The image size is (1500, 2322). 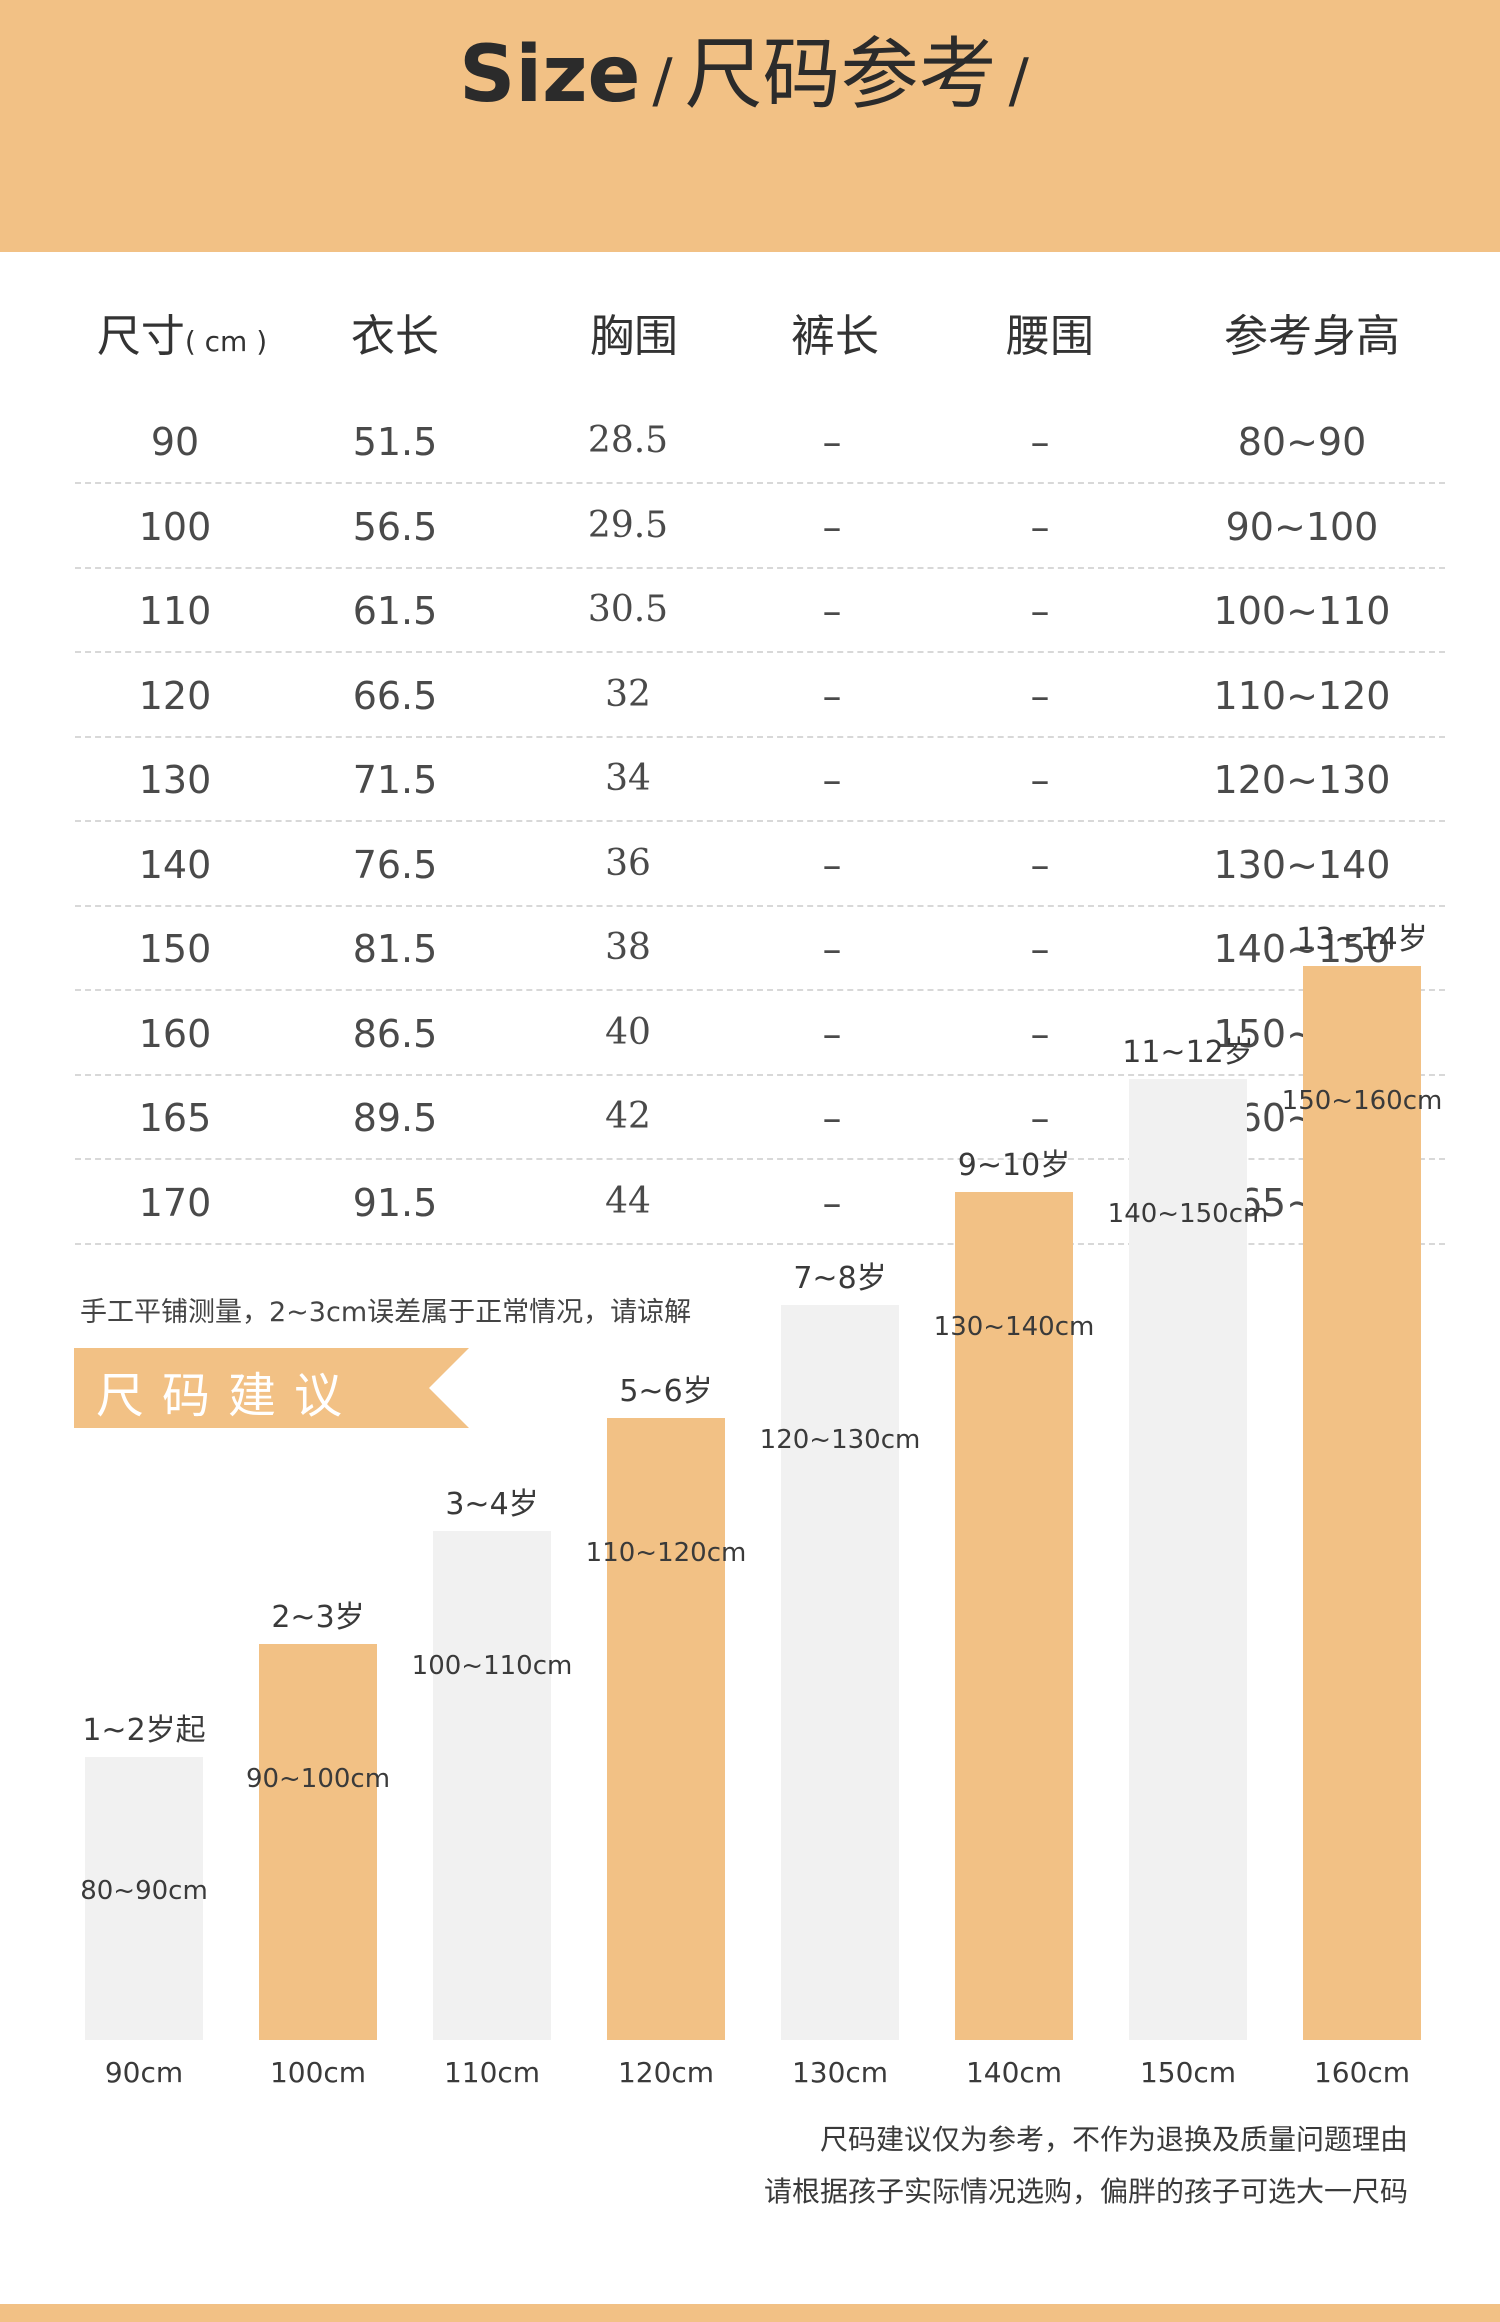 I want to click on bar-height-range-label: 80~90cm, so click(x=144, y=1890).